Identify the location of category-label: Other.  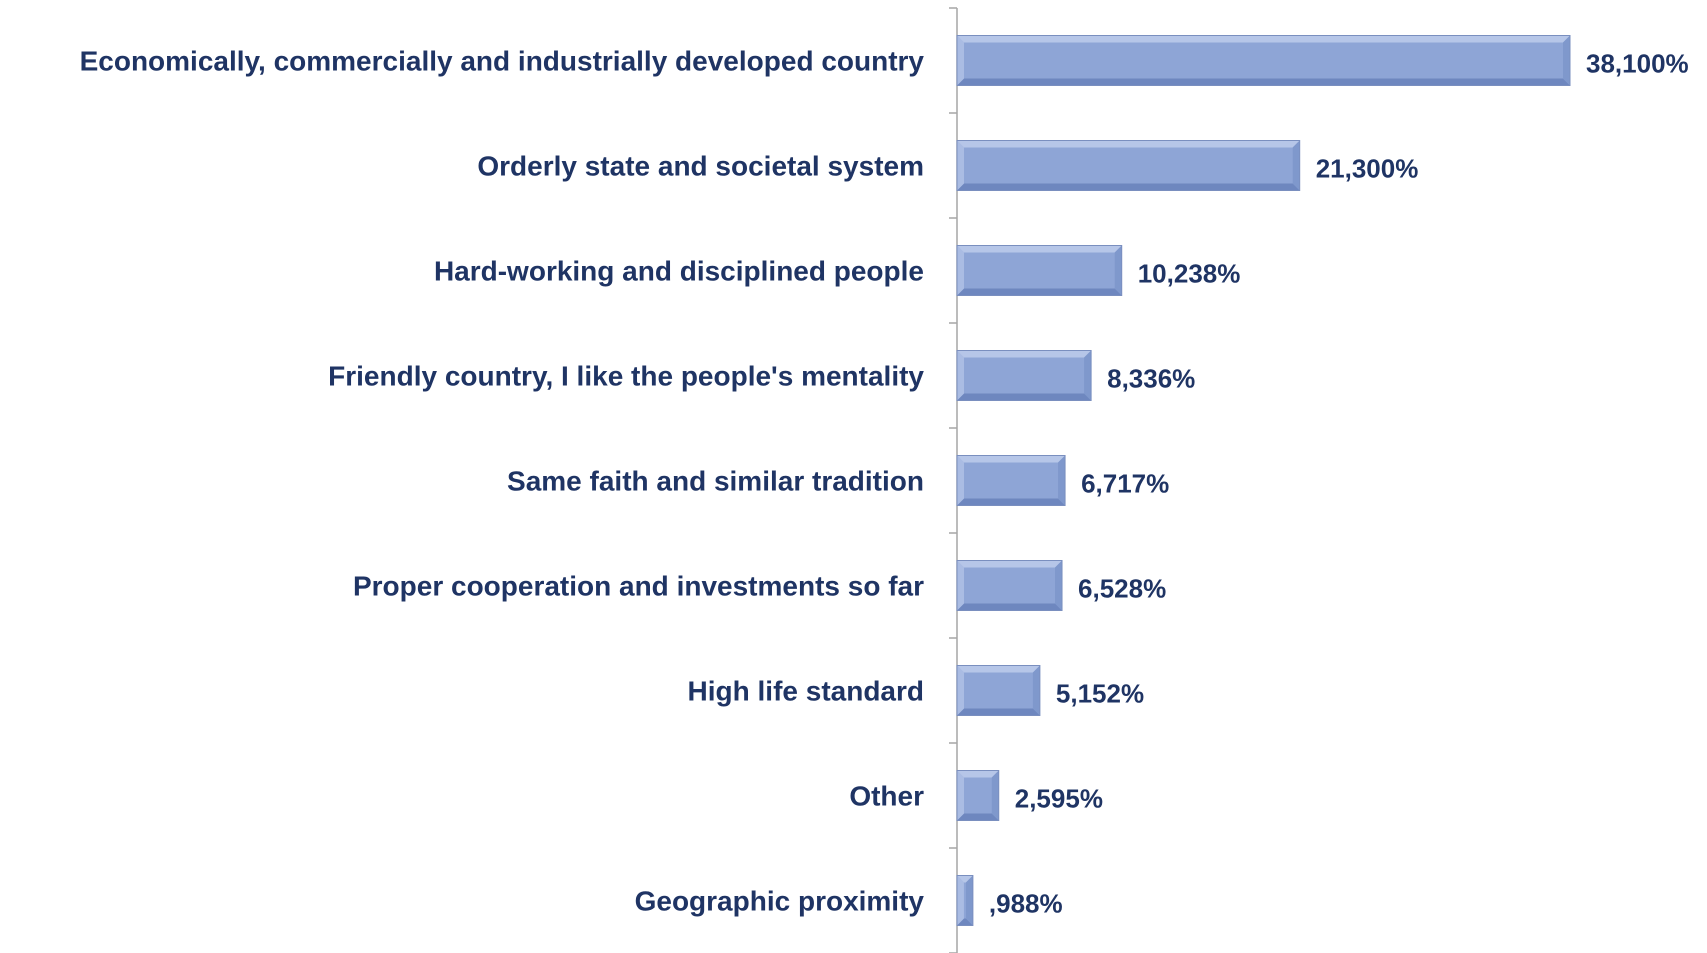
(886, 796).